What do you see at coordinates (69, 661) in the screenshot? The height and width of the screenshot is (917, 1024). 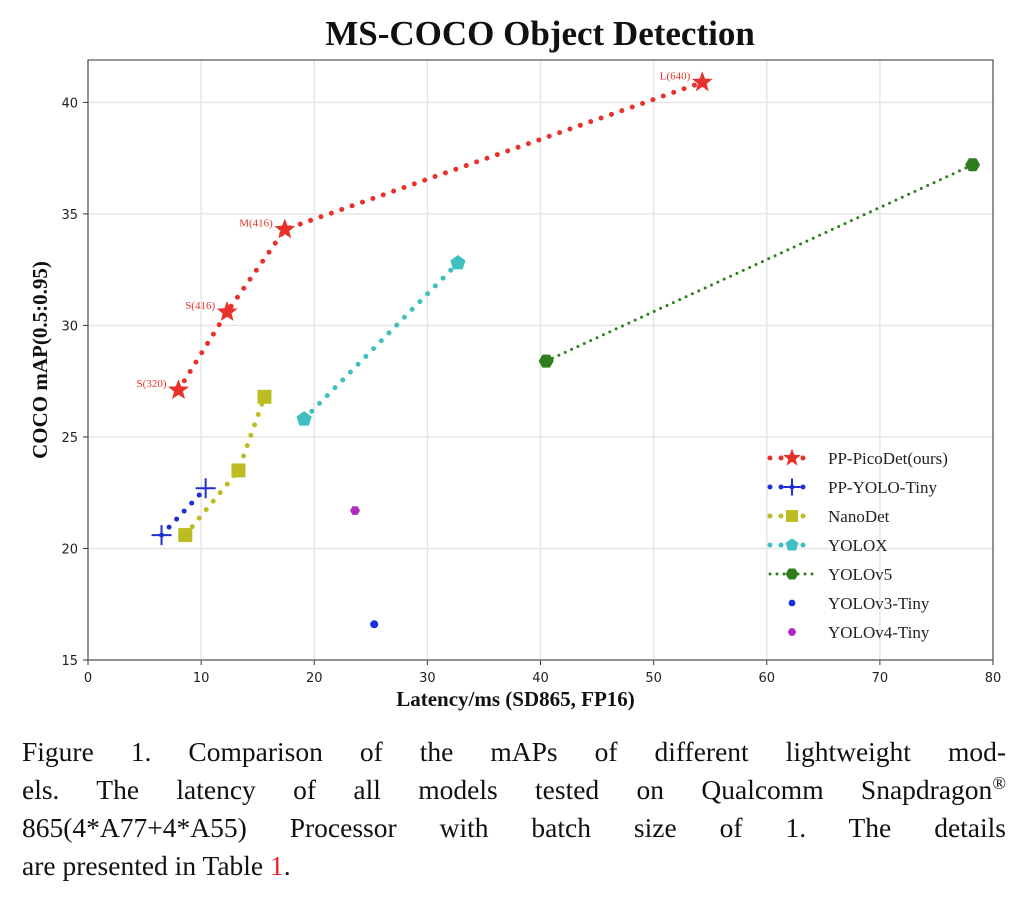 I see `y-tick-label: 15` at bounding box center [69, 661].